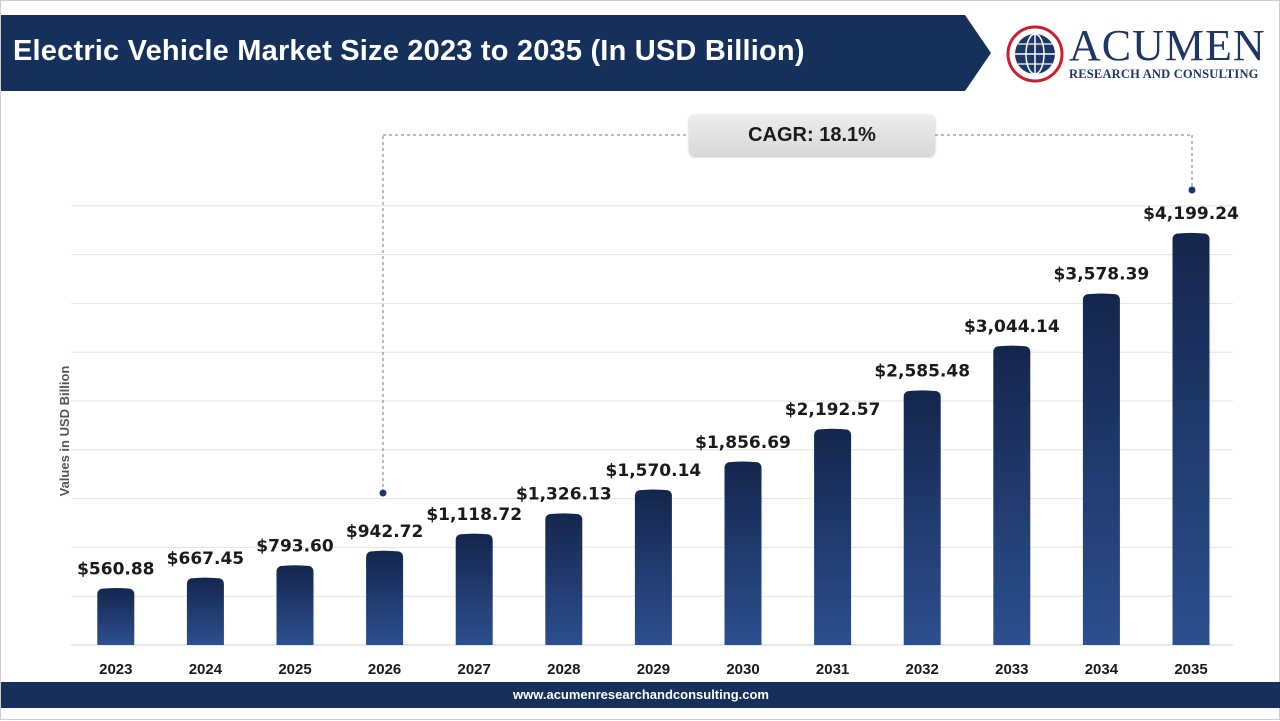  Describe the element at coordinates (205, 611) in the screenshot. I see `bar-2024` at that location.